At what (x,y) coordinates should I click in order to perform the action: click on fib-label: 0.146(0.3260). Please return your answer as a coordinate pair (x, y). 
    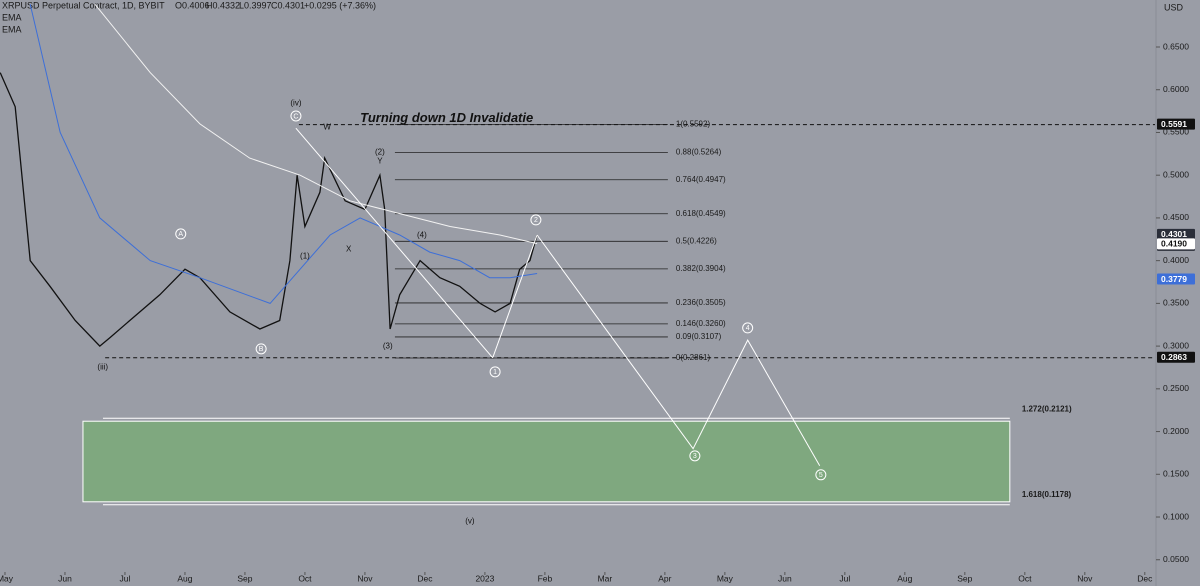
    Looking at the image, I should click on (701, 323).